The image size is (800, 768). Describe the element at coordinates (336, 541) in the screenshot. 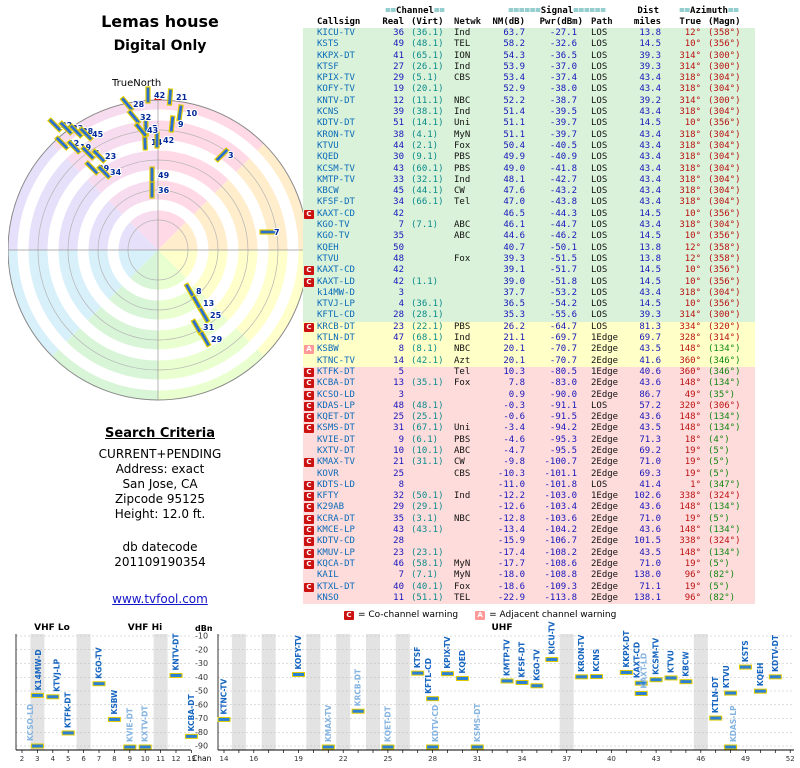

I see `callsign: KDTV-CD` at that location.